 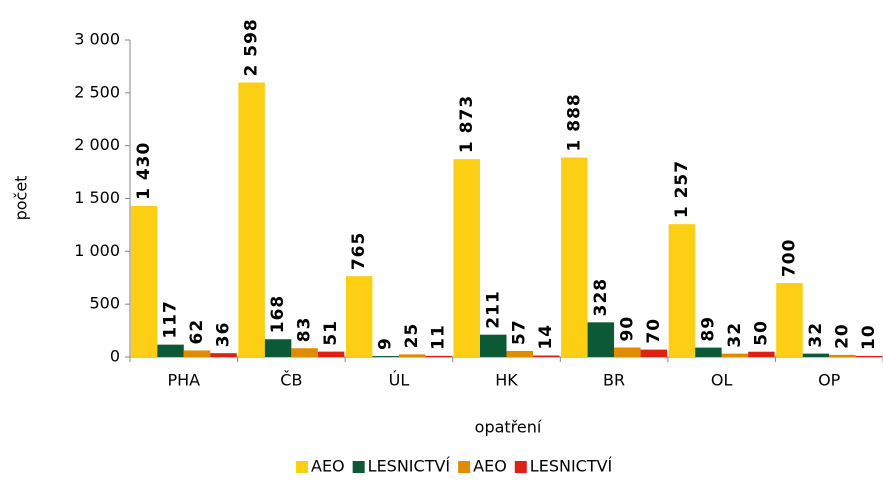 I want to click on y-tick-label: 1 500, so click(x=97, y=197).